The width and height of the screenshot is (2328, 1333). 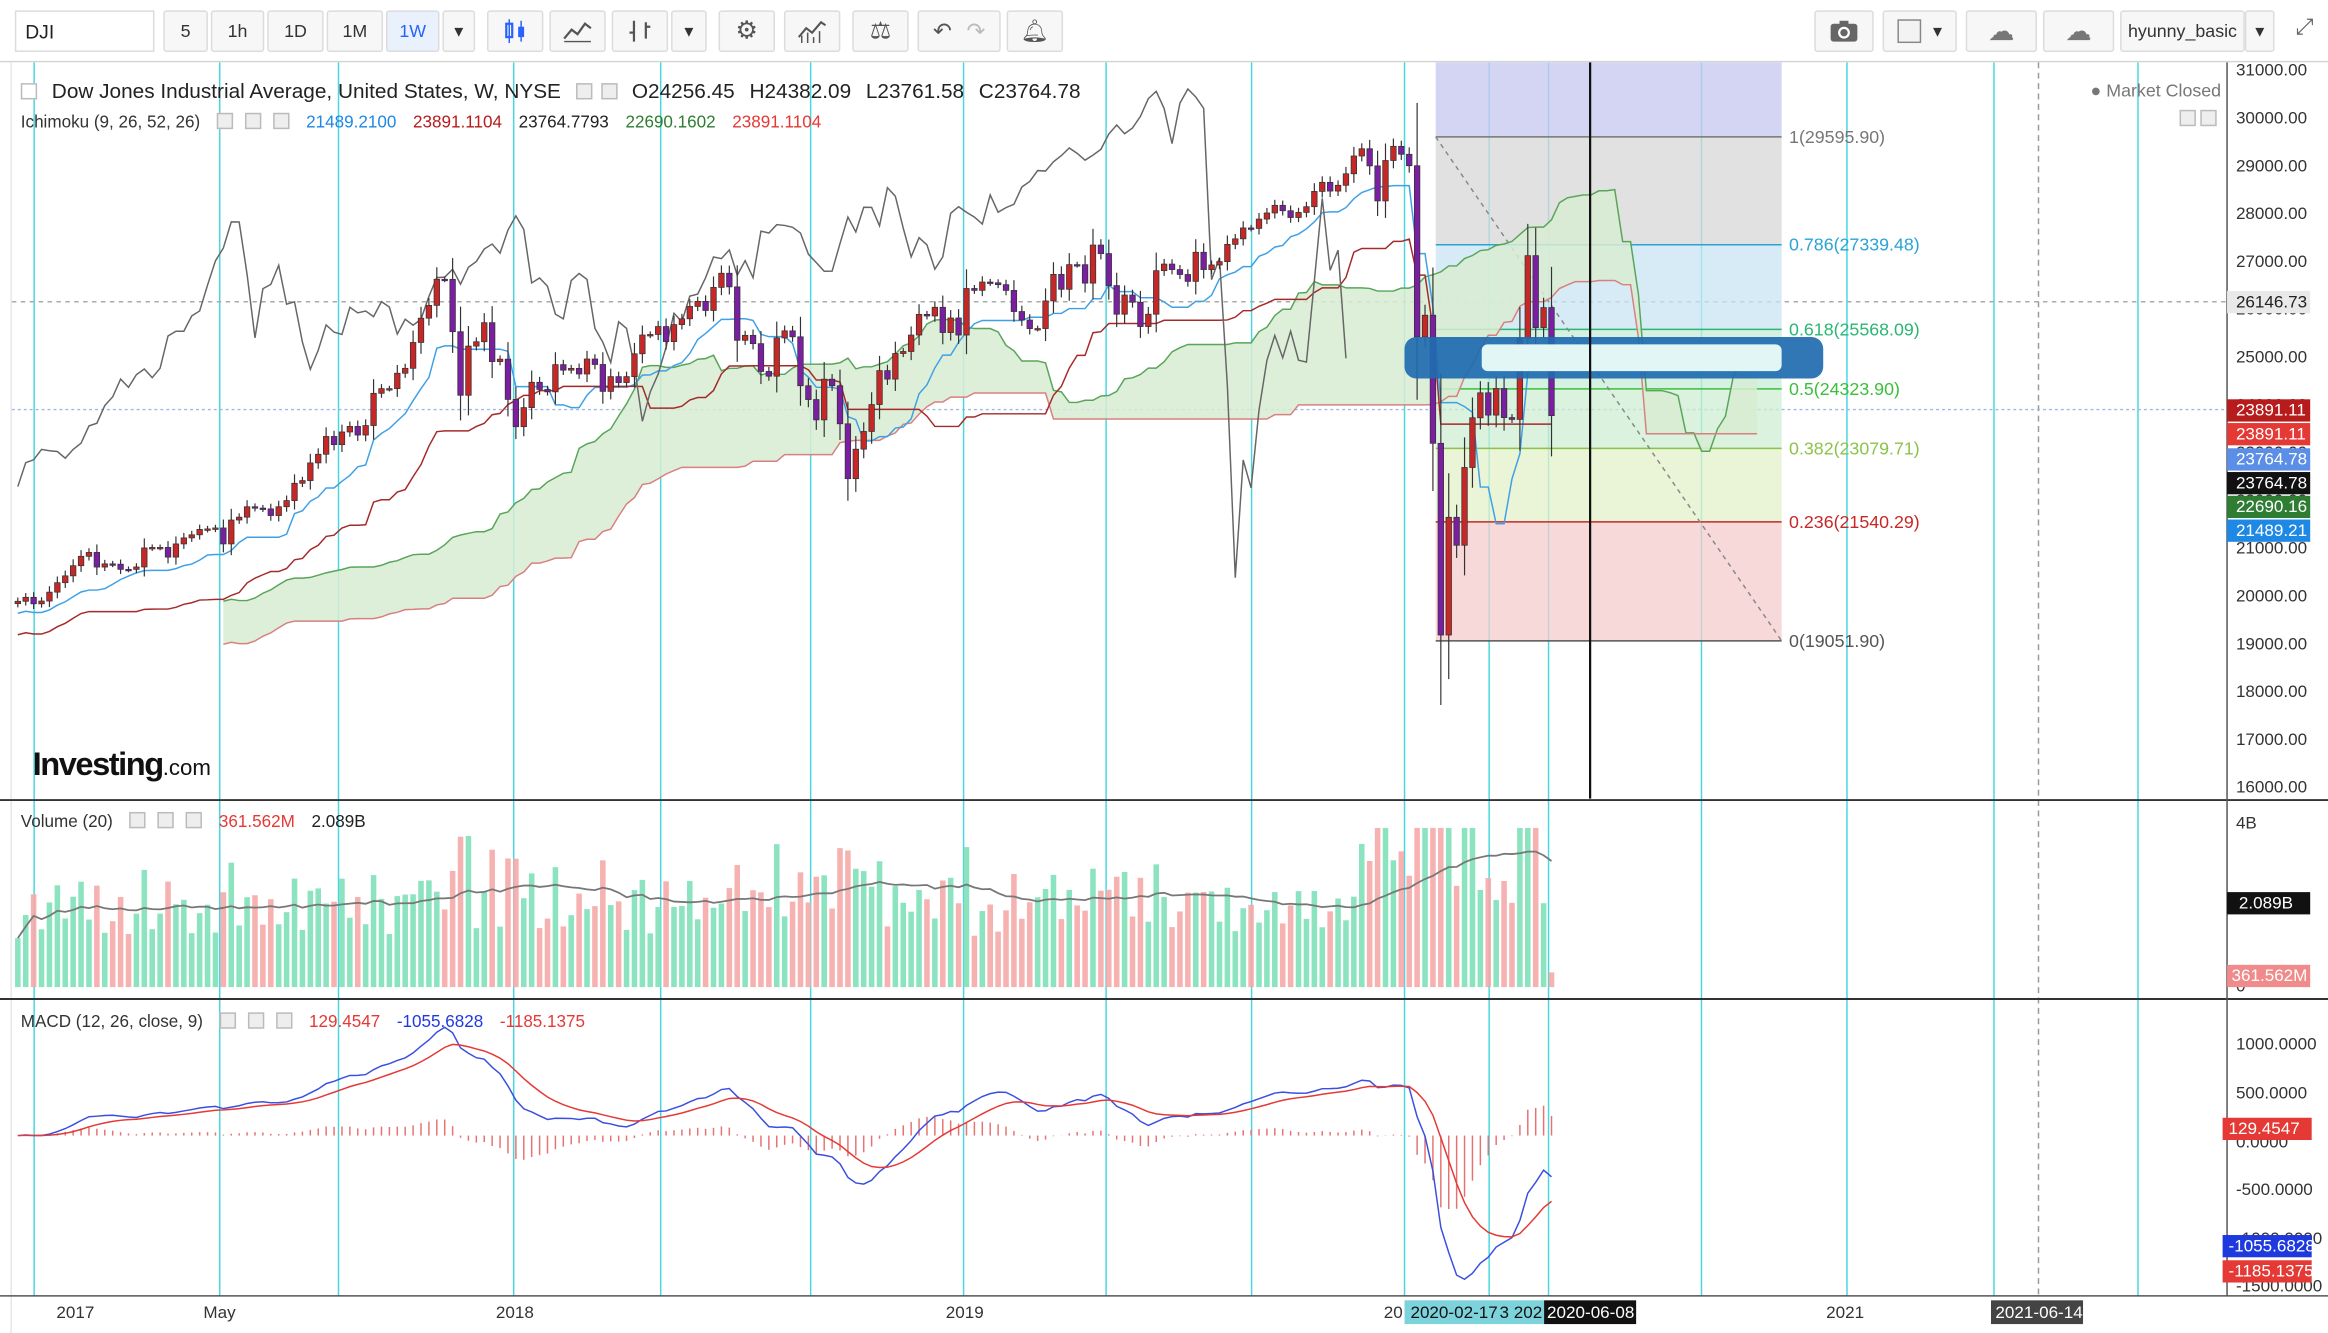 I want to click on interval-1w: 1W, so click(x=413, y=31).